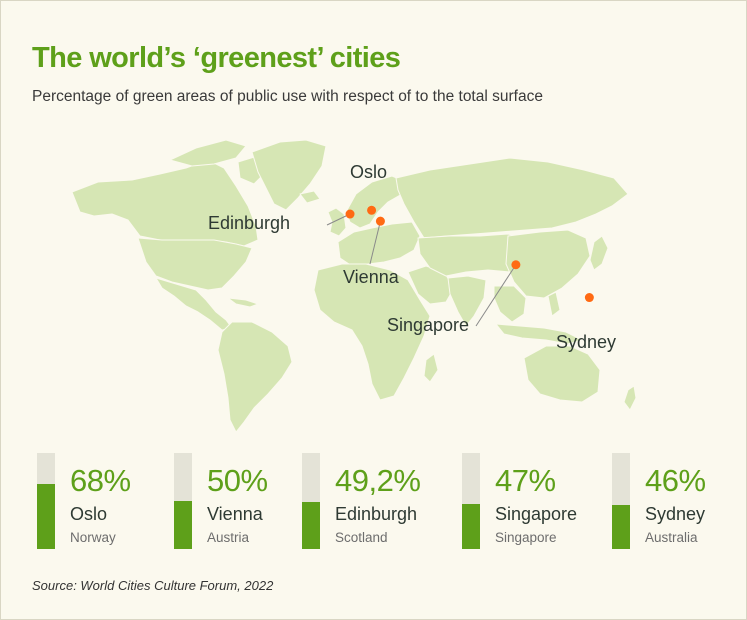 The image size is (747, 620). Describe the element at coordinates (93, 537) in the screenshot. I see `stat-country: Norway` at that location.